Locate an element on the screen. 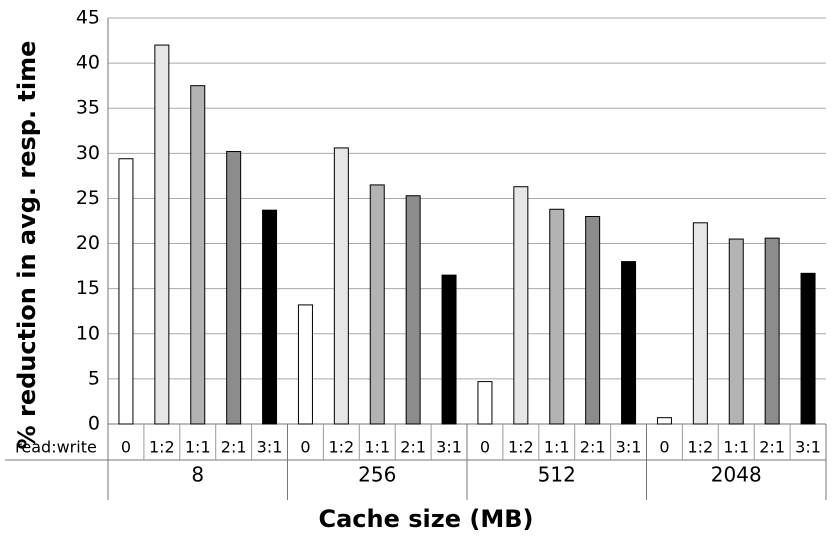  y-tick-label: 45 is located at coordinates (88, 18).